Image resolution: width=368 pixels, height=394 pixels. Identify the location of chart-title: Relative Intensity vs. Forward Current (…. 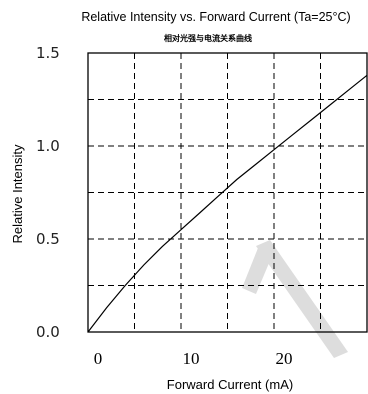
(215, 17).